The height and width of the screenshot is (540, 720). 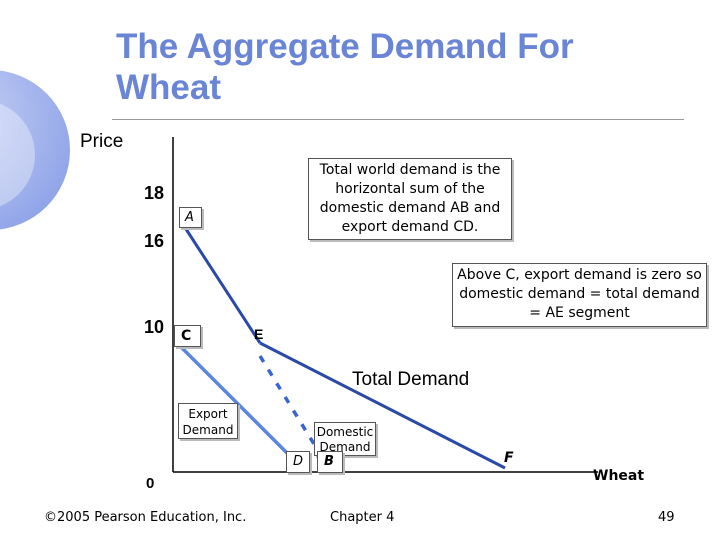 I want to click on price-tick-10: 10, so click(x=153, y=327).